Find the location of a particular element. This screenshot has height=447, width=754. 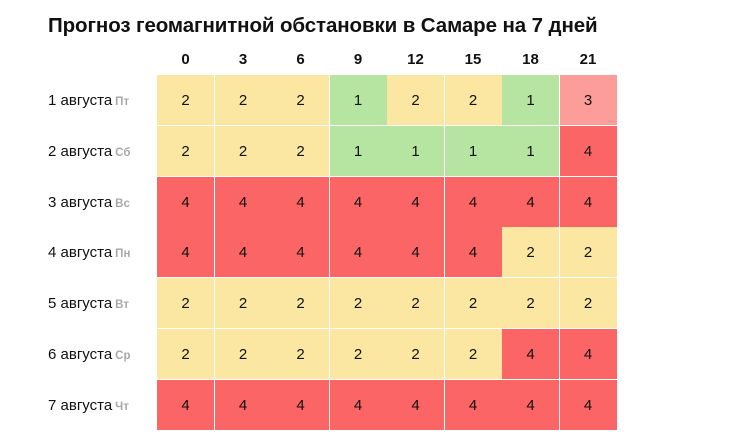

row-date-label: 7 августа Чт is located at coordinates (88, 405).